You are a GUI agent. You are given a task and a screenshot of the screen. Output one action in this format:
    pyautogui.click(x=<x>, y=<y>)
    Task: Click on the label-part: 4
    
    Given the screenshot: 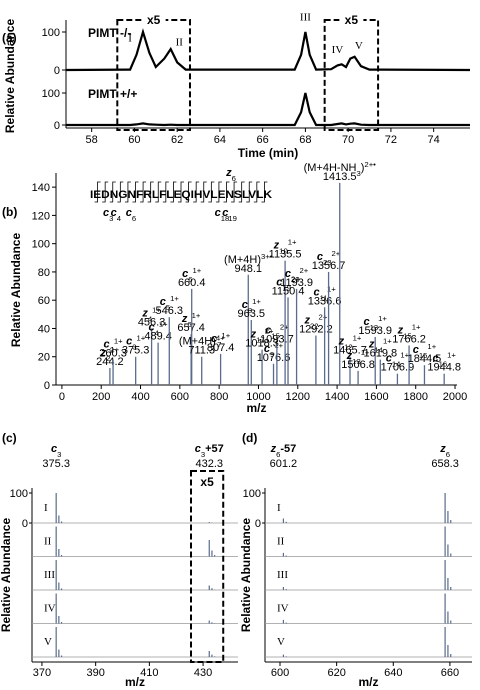 What is the action you would take?
    pyautogui.click(x=119, y=218)
    